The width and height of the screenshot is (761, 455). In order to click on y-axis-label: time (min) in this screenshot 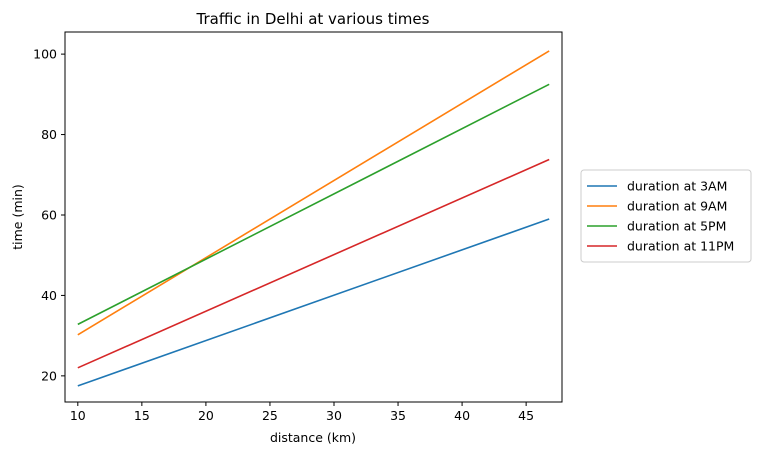, I will do `click(17, 217)`.